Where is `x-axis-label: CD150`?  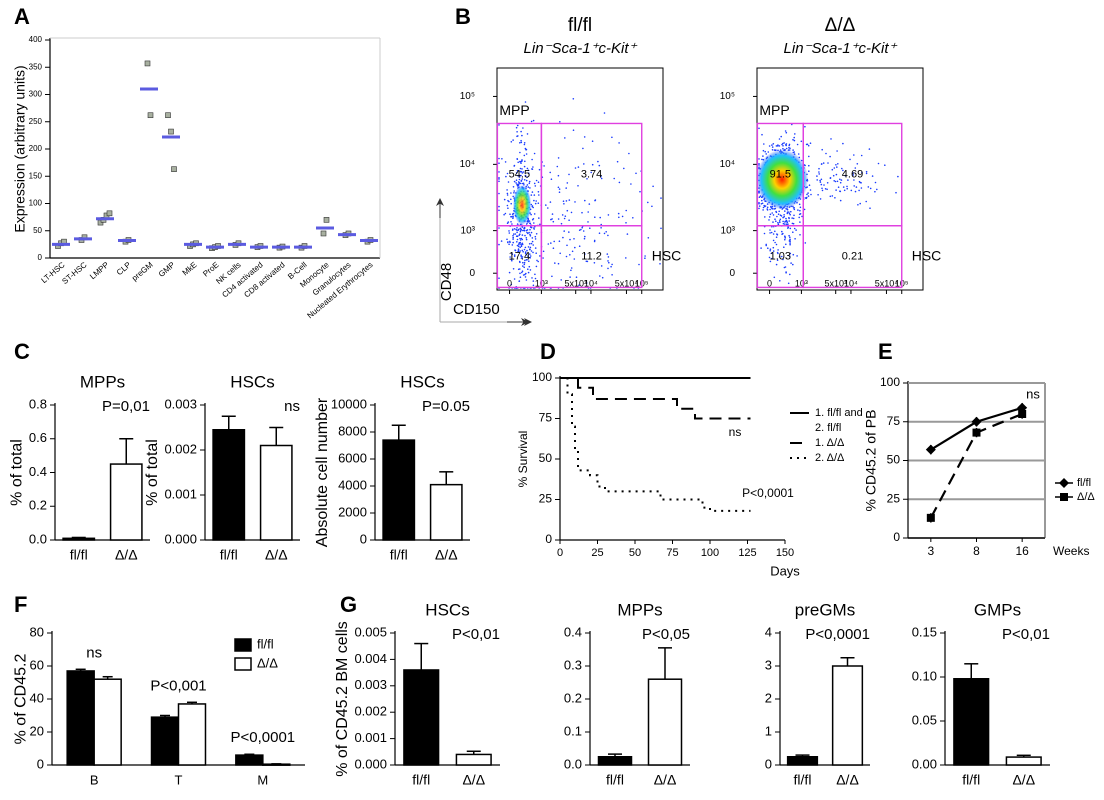 x-axis-label: CD150 is located at coordinates (476, 309).